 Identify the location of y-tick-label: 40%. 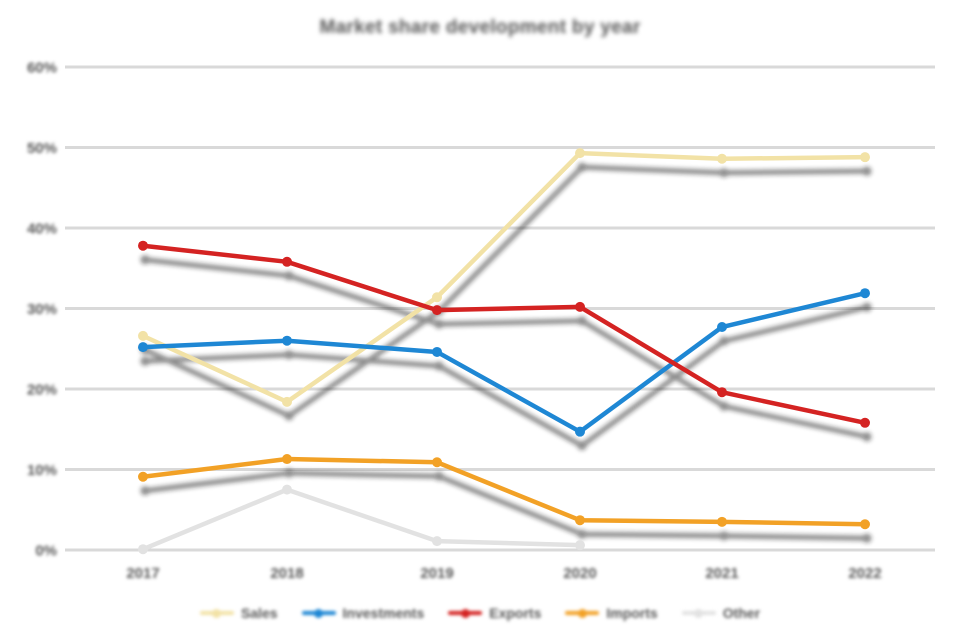
(42, 229).